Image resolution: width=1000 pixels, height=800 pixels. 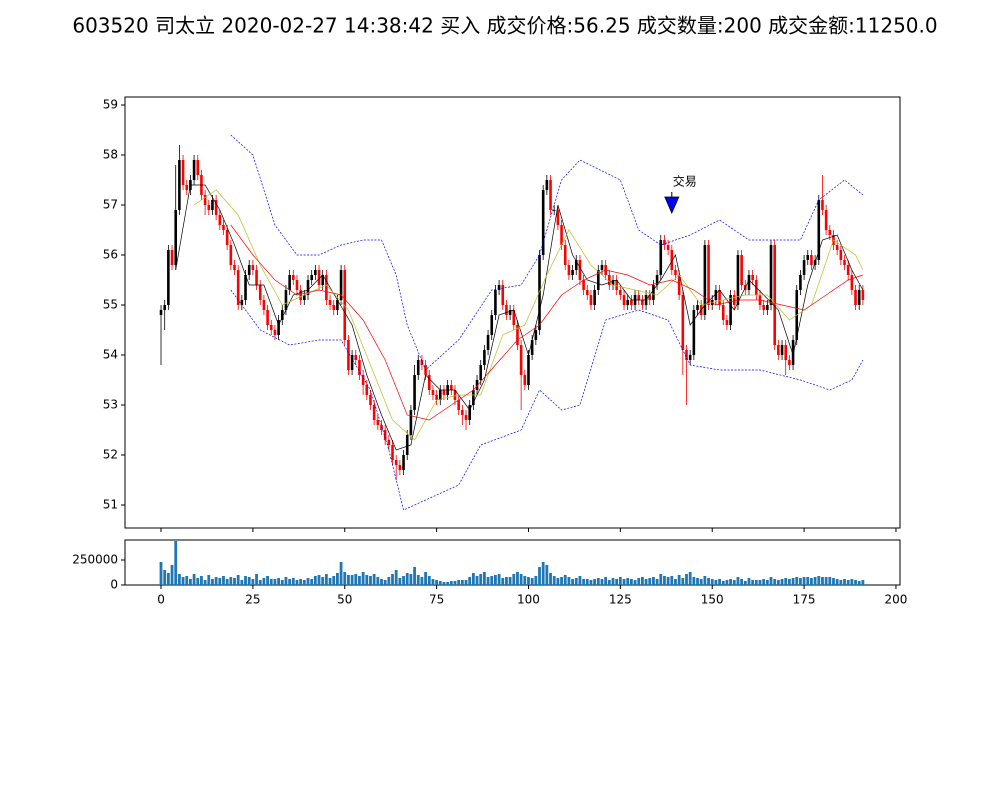 What do you see at coordinates (685, 181) in the screenshot?
I see `annotation-label: 交易` at bounding box center [685, 181].